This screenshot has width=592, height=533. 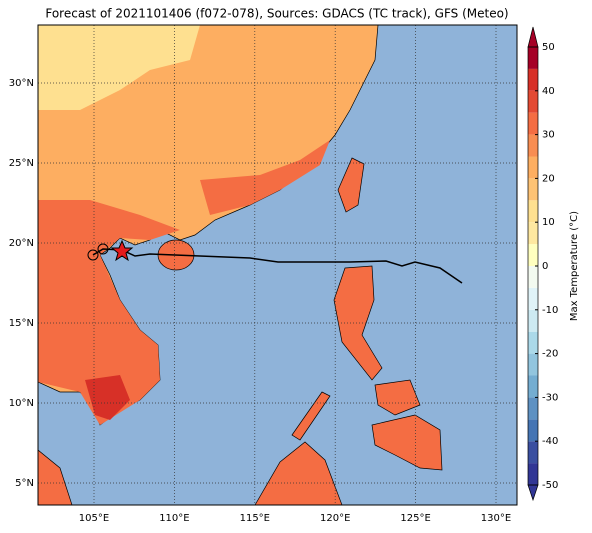 I want to click on lon-tick-label: 110°E, so click(x=174, y=518).